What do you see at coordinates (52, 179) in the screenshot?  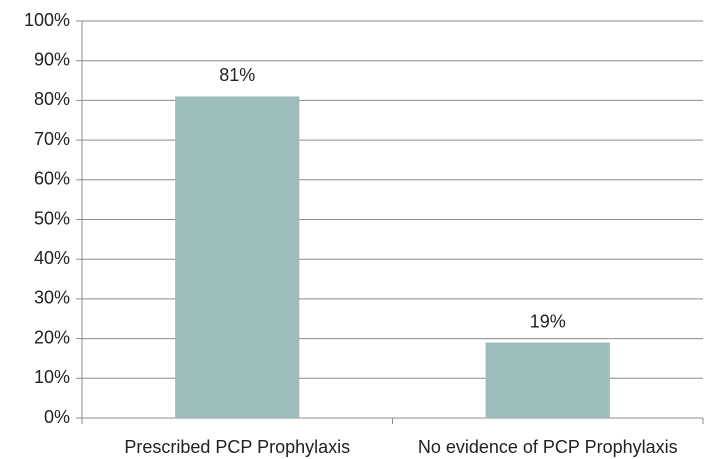 I see `y-tick-label: 60%` at bounding box center [52, 179].